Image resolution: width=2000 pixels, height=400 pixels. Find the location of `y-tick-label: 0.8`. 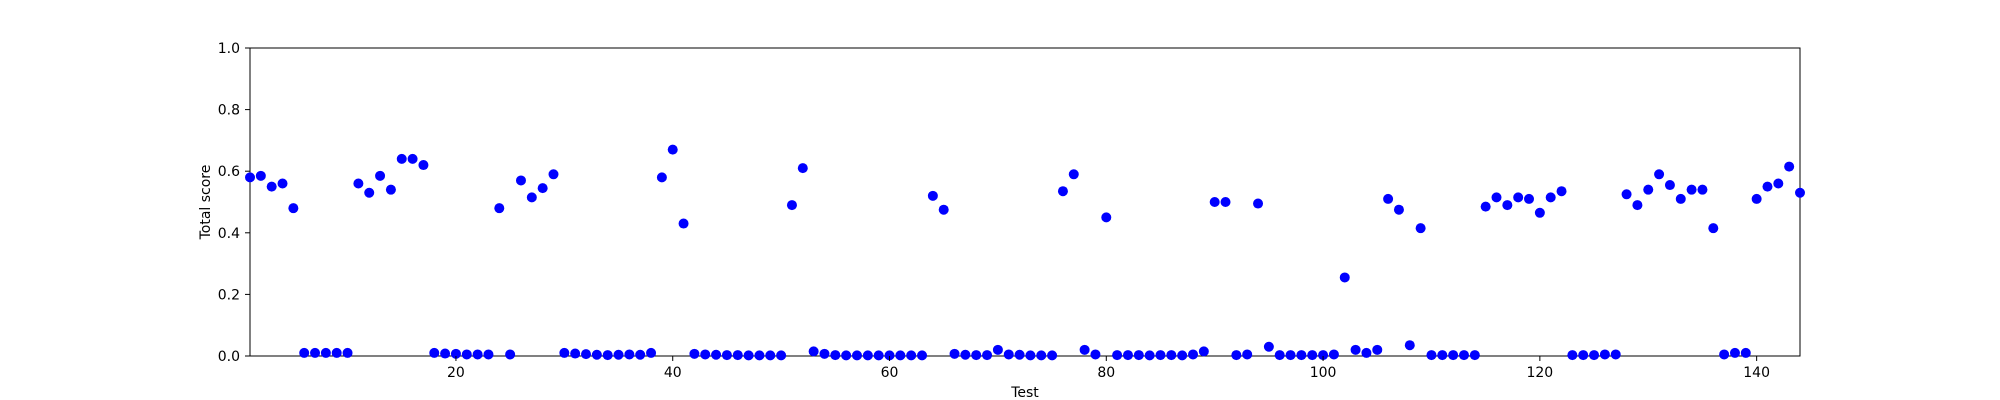

y-tick-label: 0.8 is located at coordinates (229, 111).